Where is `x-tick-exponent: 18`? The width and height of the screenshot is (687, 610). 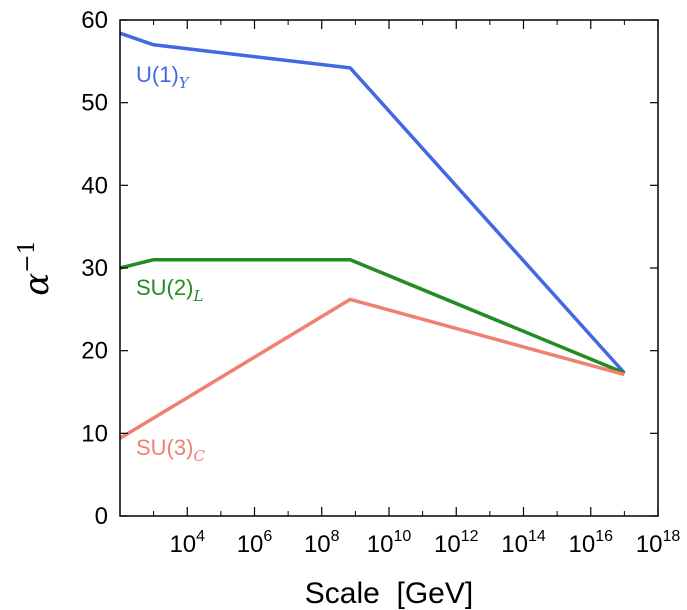
x-tick-exponent: 18 is located at coordinates (671, 536).